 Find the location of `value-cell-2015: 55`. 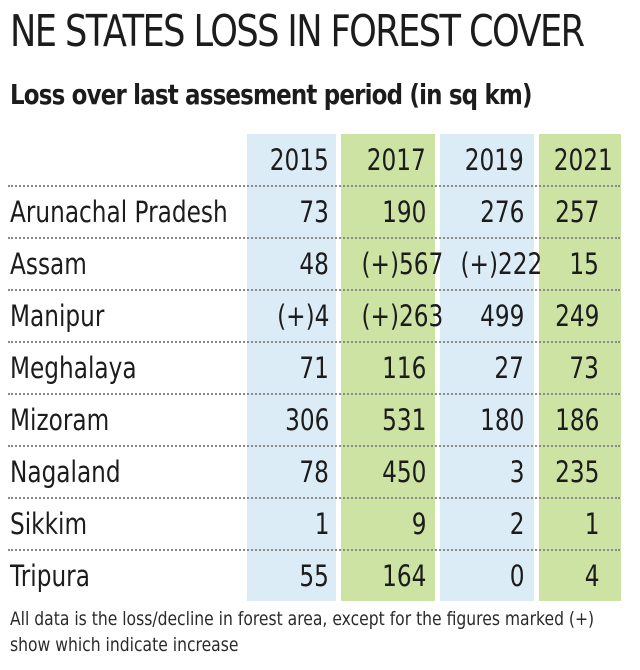

value-cell-2015: 55 is located at coordinates (288, 576).